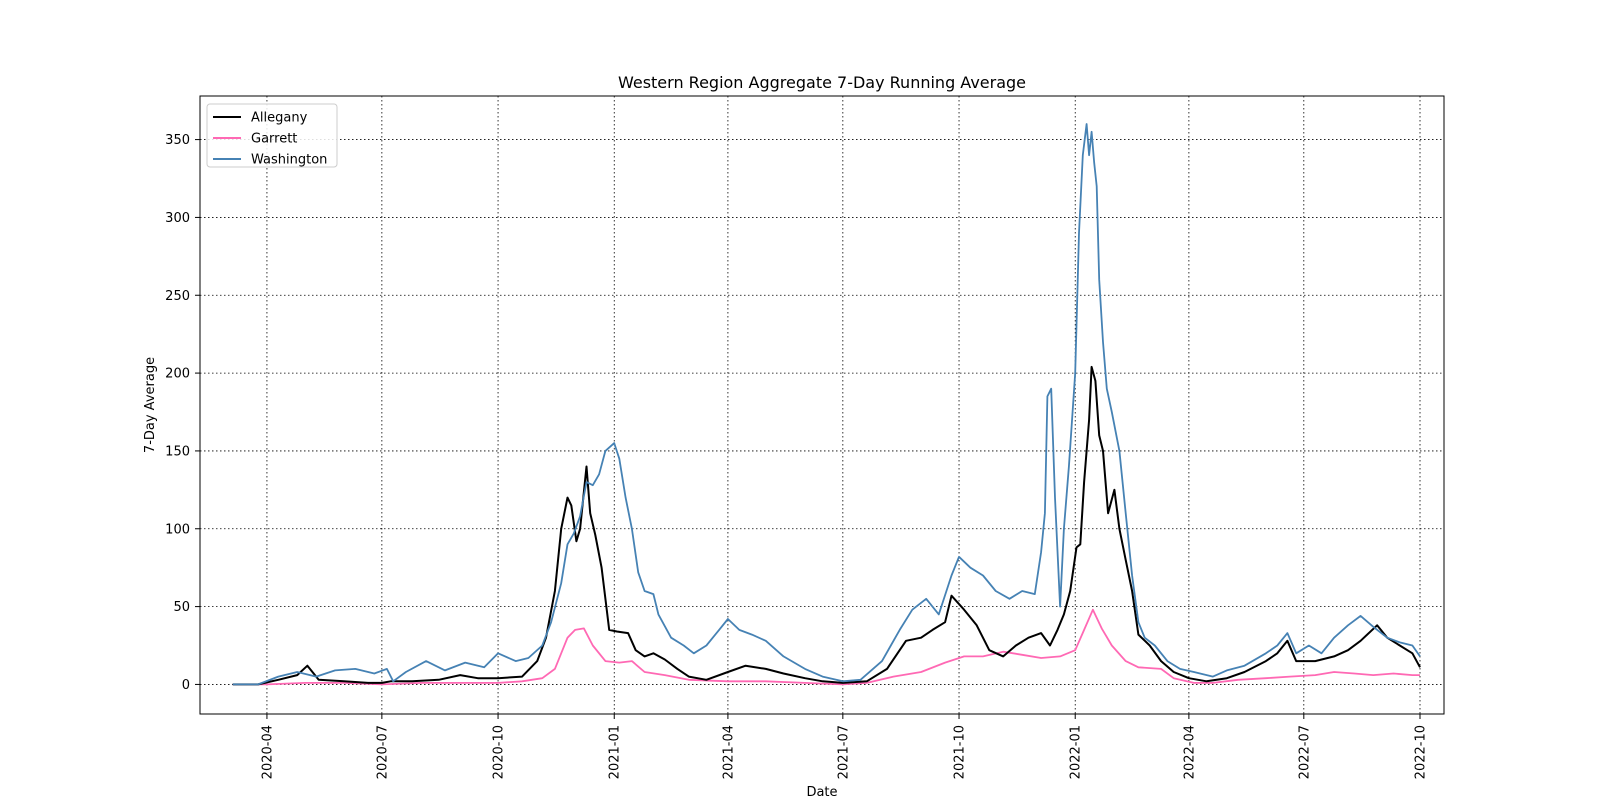  Describe the element at coordinates (177, 140) in the screenshot. I see `y-tick-label: 350` at that location.